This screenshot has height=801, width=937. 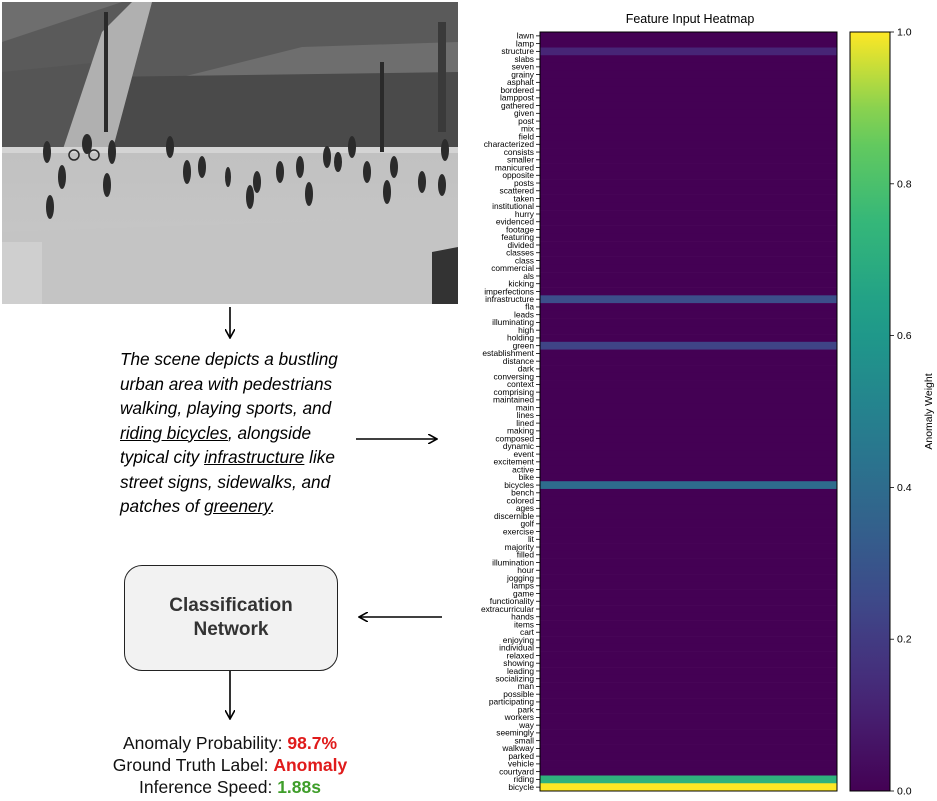 What do you see at coordinates (509, 144) in the screenshot?
I see `heatmap-row-label: characterized` at bounding box center [509, 144].